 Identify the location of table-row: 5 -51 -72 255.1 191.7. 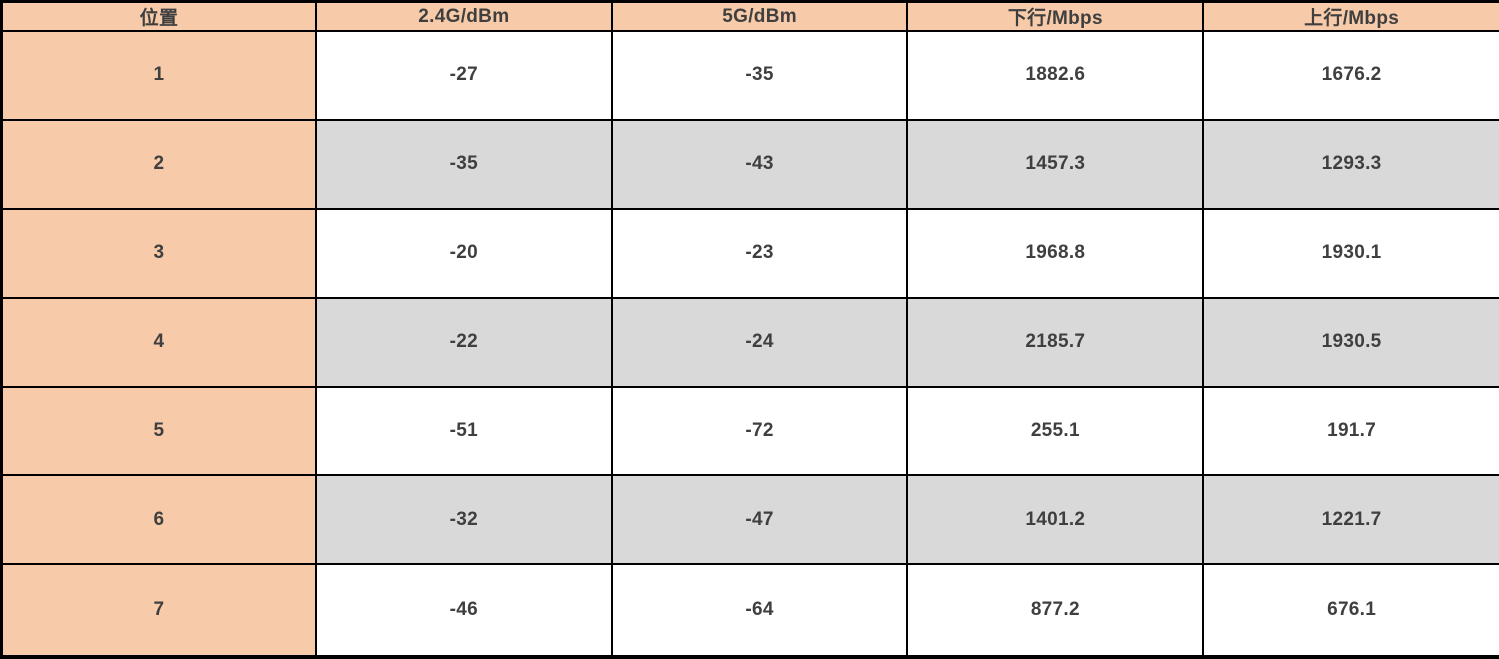
(749, 431).